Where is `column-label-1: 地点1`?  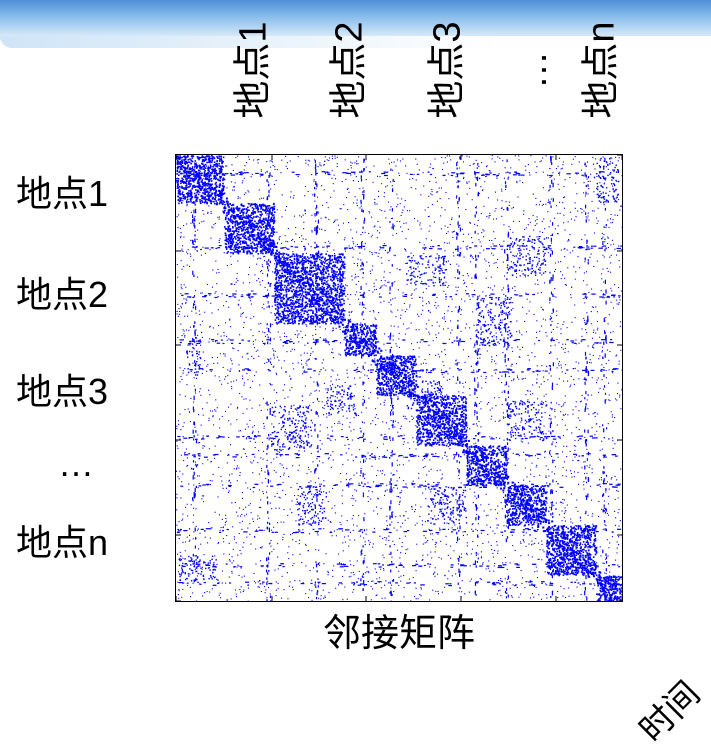 column-label-1: 地点1 is located at coordinates (254, 70).